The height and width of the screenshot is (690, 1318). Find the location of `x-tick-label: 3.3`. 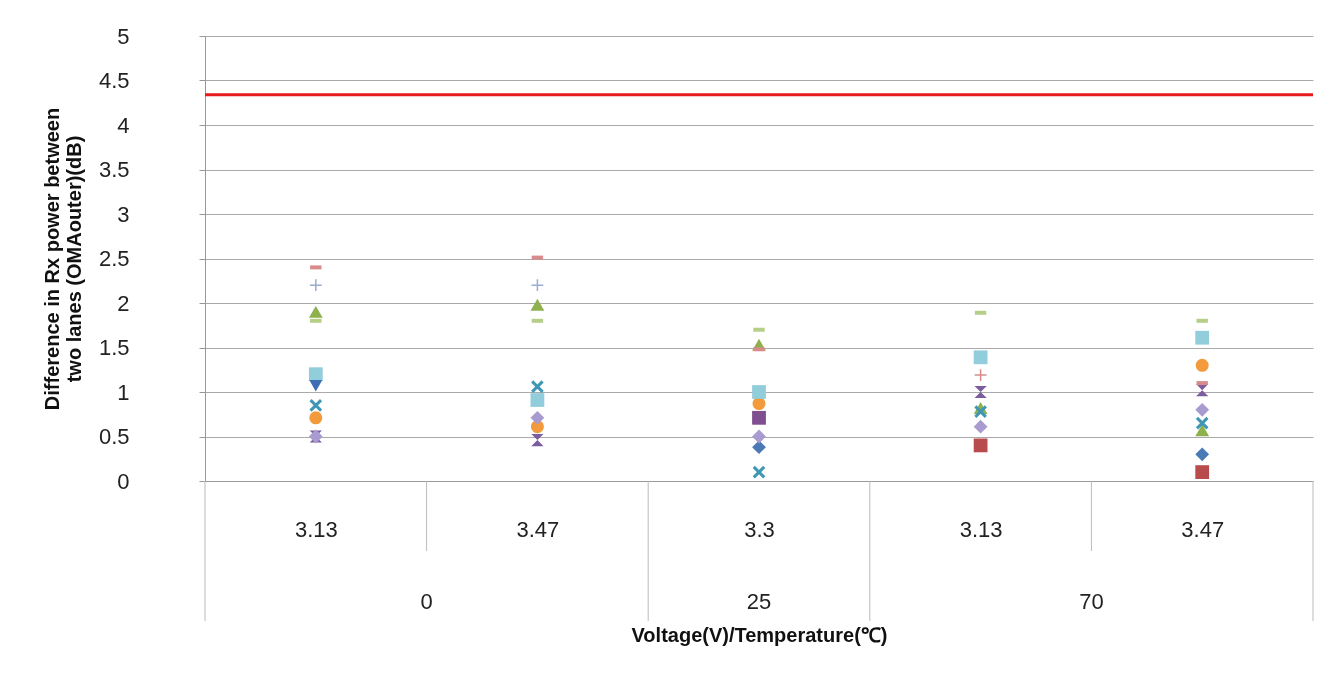

x-tick-label: 3.3 is located at coordinates (759, 529).